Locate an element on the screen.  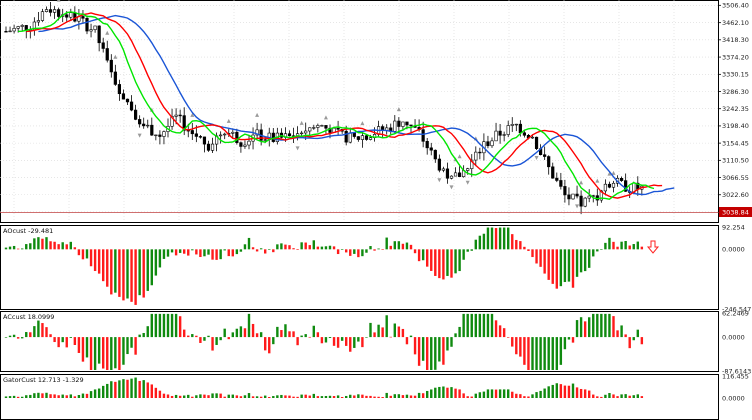
price-tick-label: 3462.10 is located at coordinates (735, 23).